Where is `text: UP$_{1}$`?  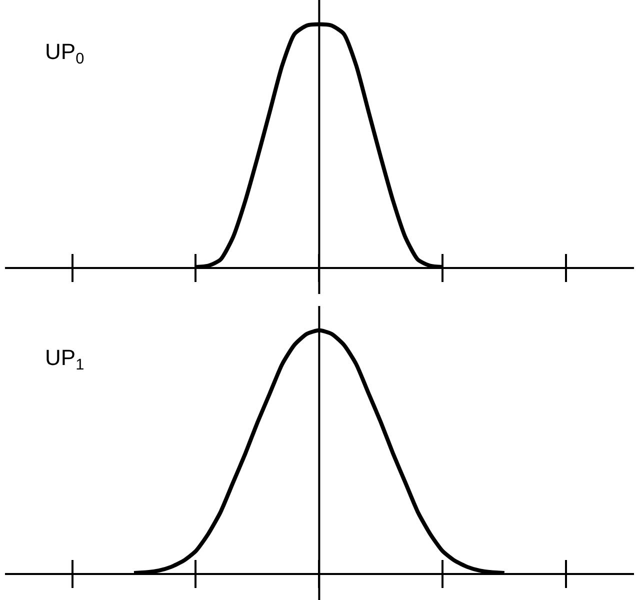
text: UP$_{1}$ is located at coordinates (64, 359).